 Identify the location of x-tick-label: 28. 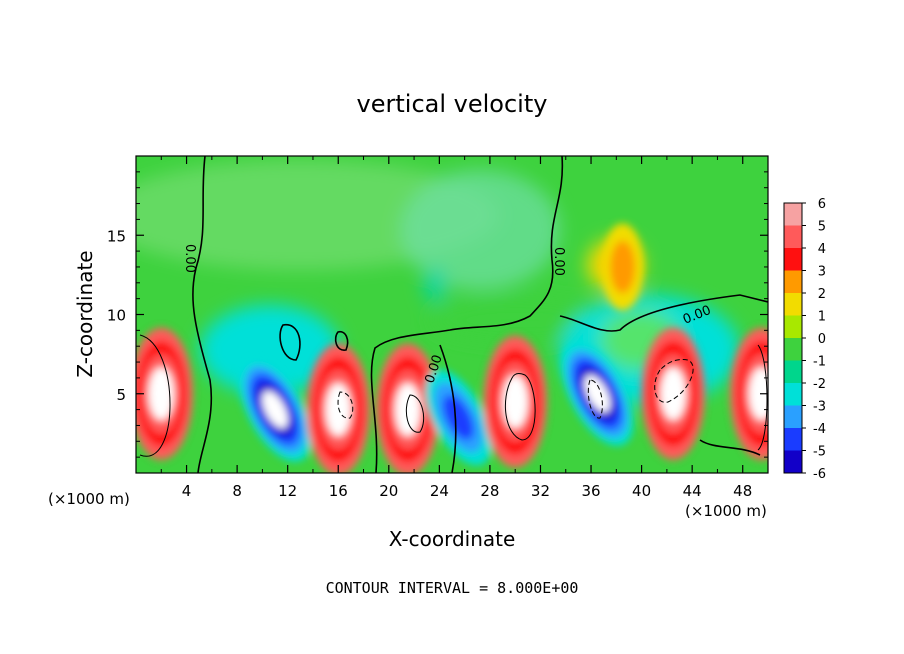
(489, 491).